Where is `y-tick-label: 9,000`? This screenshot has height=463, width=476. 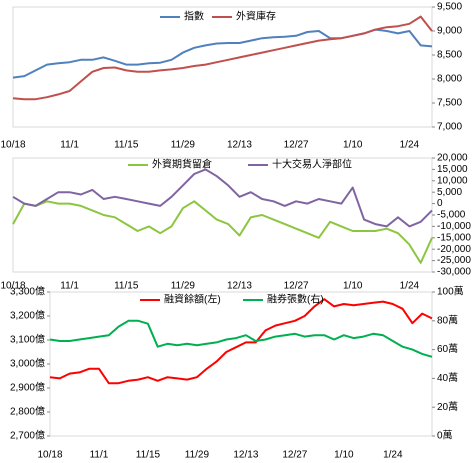
y-tick-label: 9,000 is located at coordinates (449, 31).